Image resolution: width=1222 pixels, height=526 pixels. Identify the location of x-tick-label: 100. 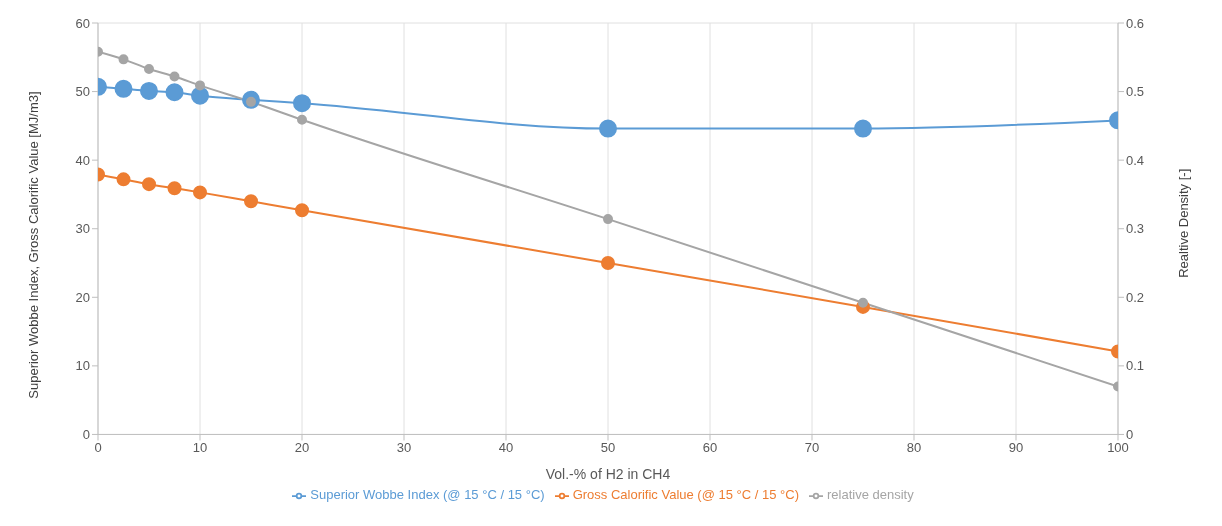
(1118, 447).